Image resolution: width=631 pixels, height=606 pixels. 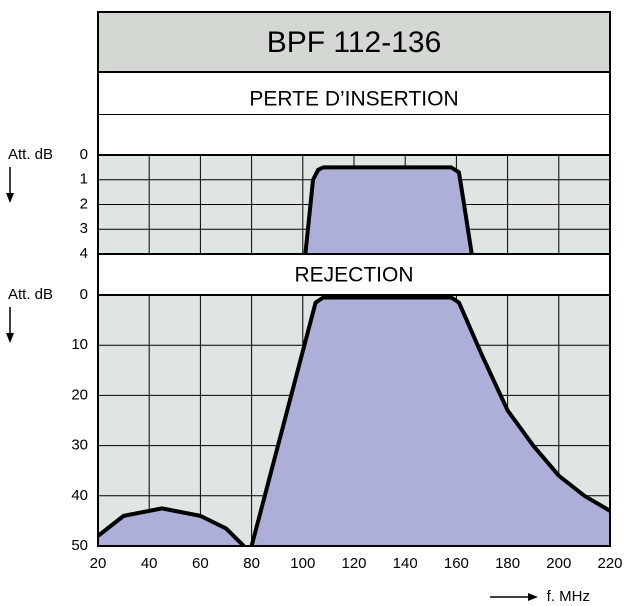 I want to click on x-tick-label: 40, so click(x=149, y=563).